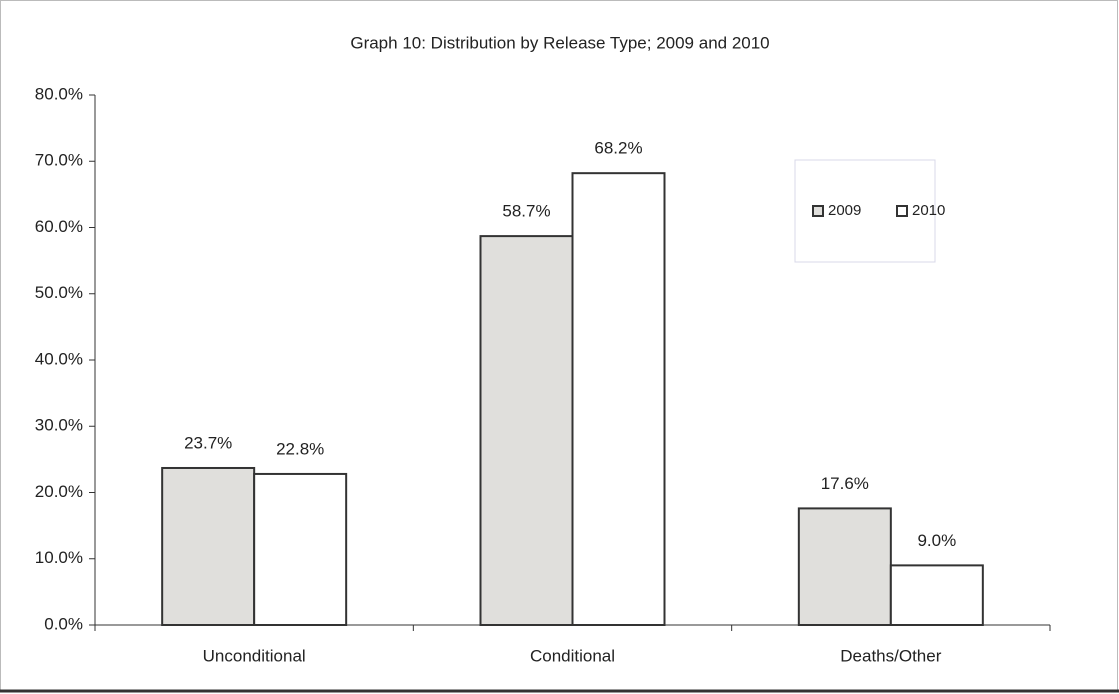 This screenshot has width=1119, height=694. Describe the element at coordinates (59, 491) in the screenshot. I see `y-tick-label: 20.0%` at that location.